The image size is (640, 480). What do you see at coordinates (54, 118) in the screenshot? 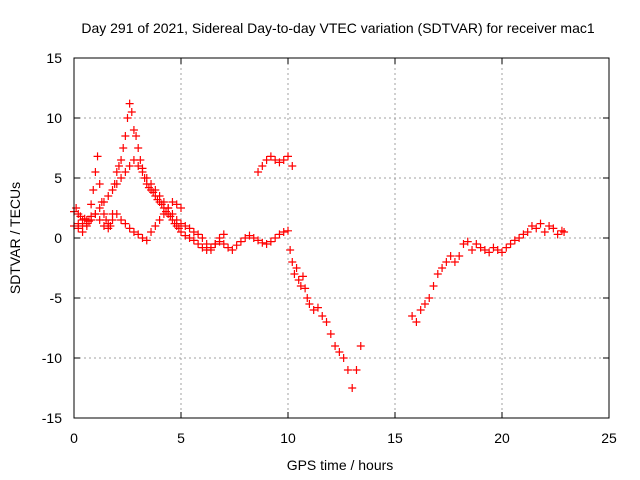
I see `y-tick-label: 10` at bounding box center [54, 118].